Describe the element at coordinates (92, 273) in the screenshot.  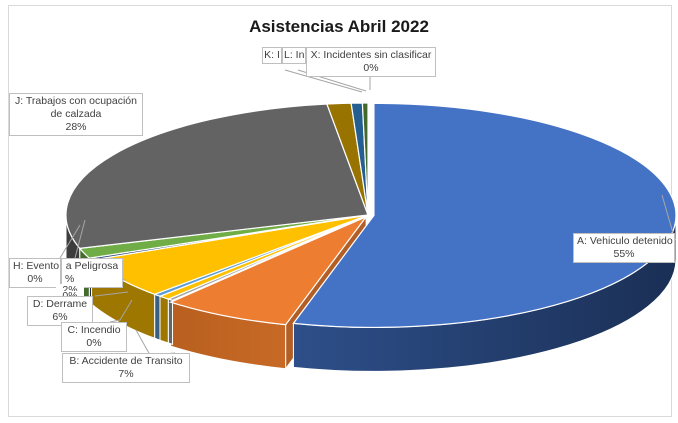
I see `label-slice-g: a Peligrosa %` at that location.